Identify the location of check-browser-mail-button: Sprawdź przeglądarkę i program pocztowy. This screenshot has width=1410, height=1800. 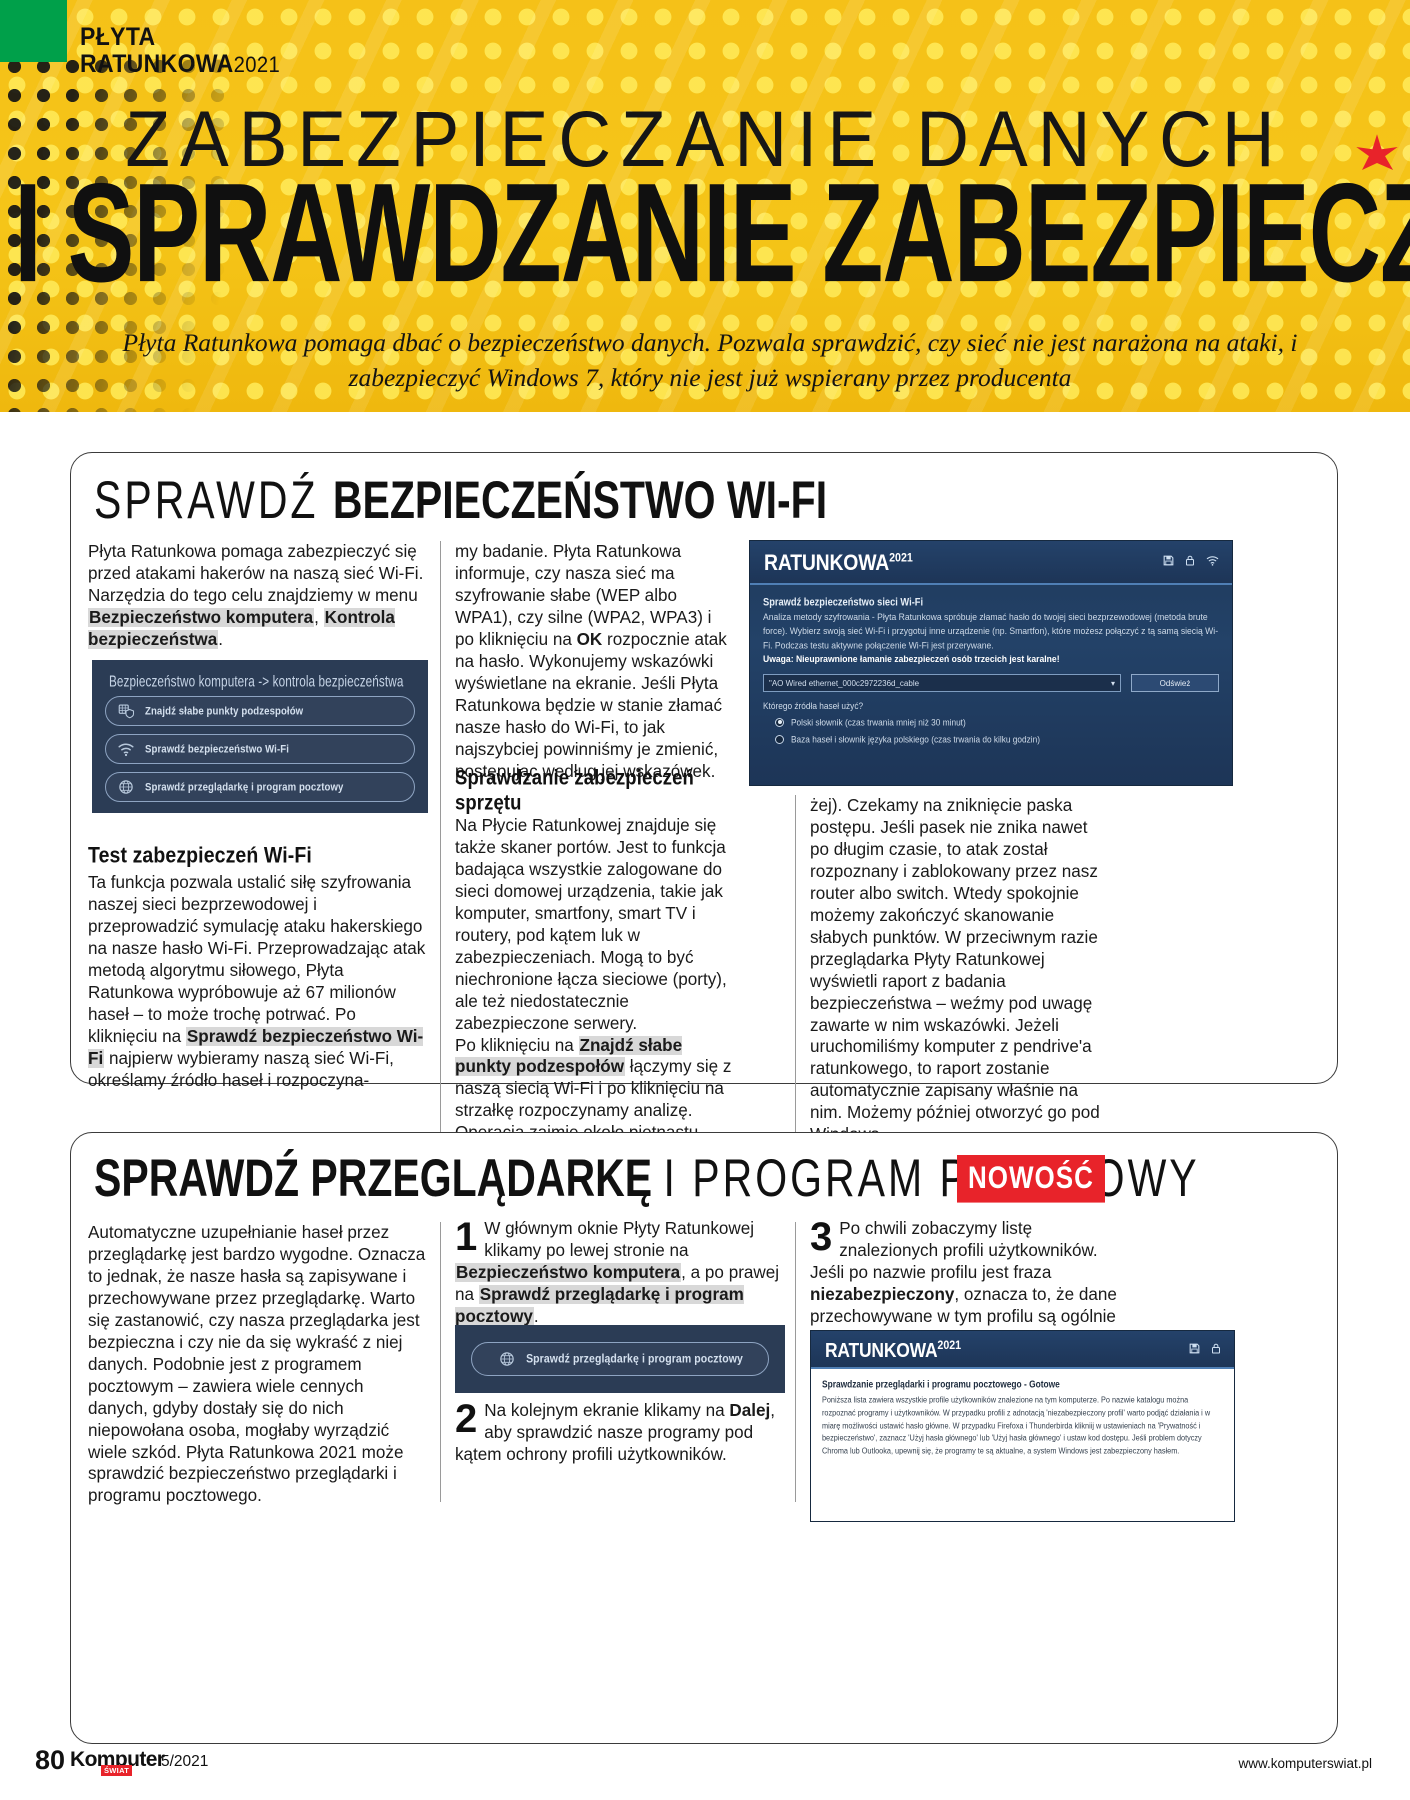
(620, 1359).